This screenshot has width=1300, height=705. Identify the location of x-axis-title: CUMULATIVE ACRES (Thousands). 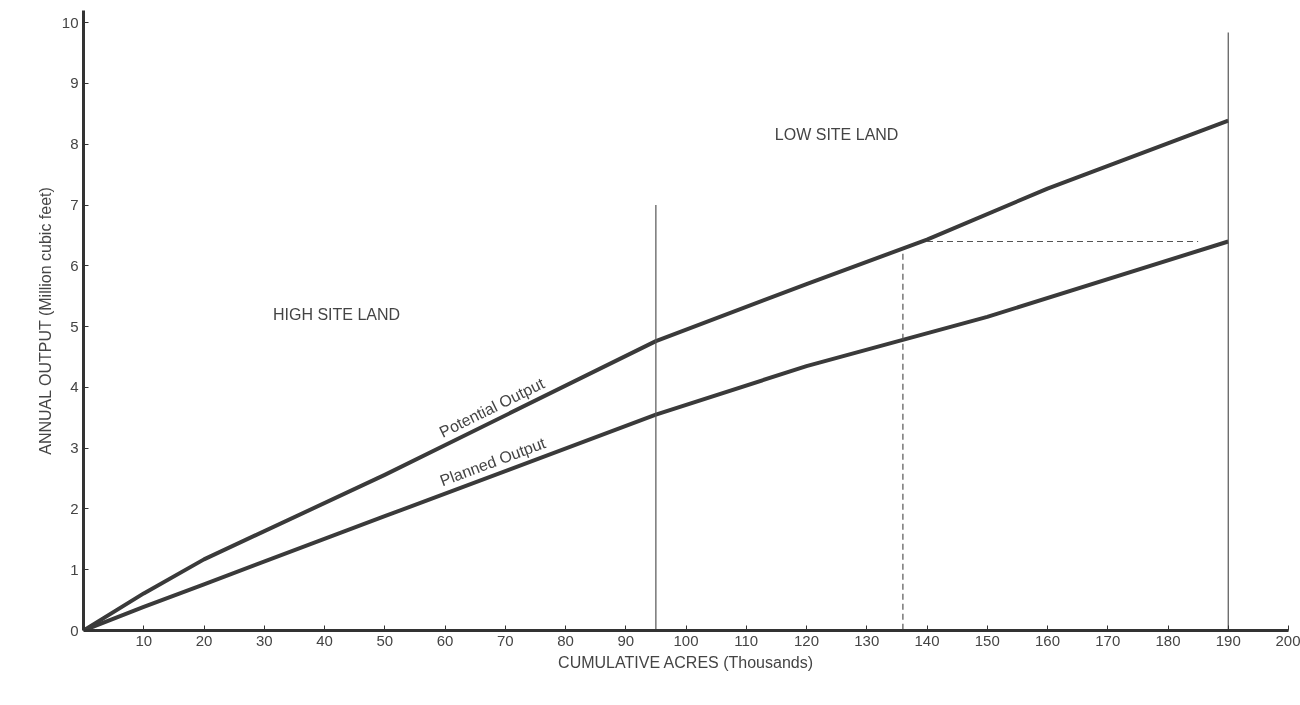
(685, 662).